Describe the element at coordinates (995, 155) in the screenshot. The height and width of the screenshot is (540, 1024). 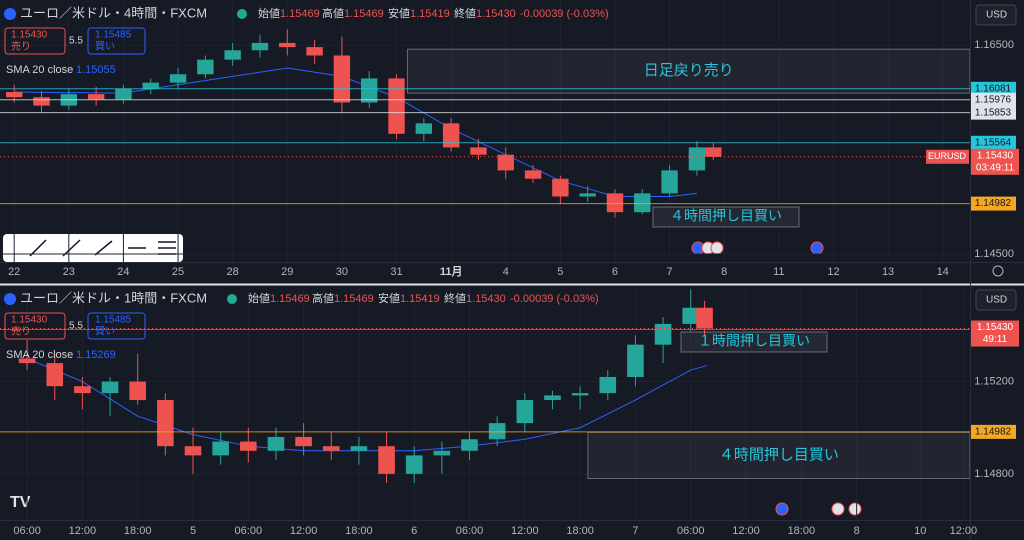
I see `current-tag-label: 1.15430` at that location.